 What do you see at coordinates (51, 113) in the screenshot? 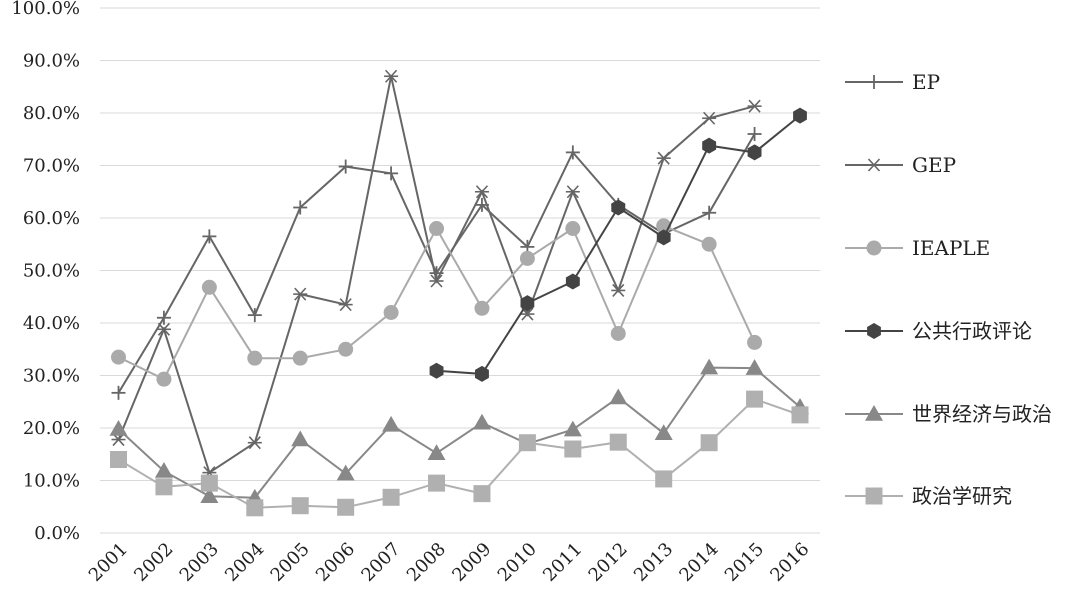
I see `y-tick-label: 80.0%` at bounding box center [51, 113].